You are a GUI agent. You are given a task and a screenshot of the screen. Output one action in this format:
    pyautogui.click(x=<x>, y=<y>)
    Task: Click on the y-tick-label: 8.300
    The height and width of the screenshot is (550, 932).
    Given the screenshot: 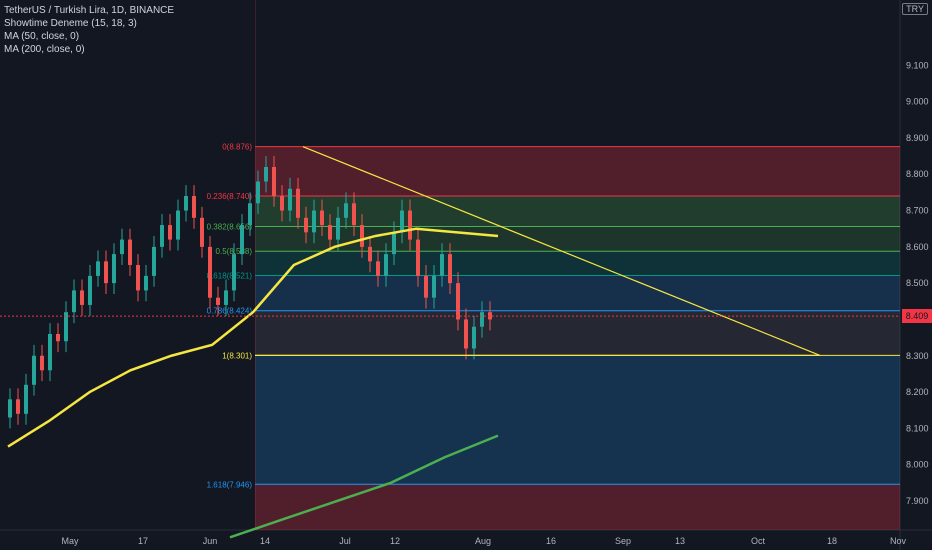 What is the action you would take?
    pyautogui.click(x=917, y=356)
    